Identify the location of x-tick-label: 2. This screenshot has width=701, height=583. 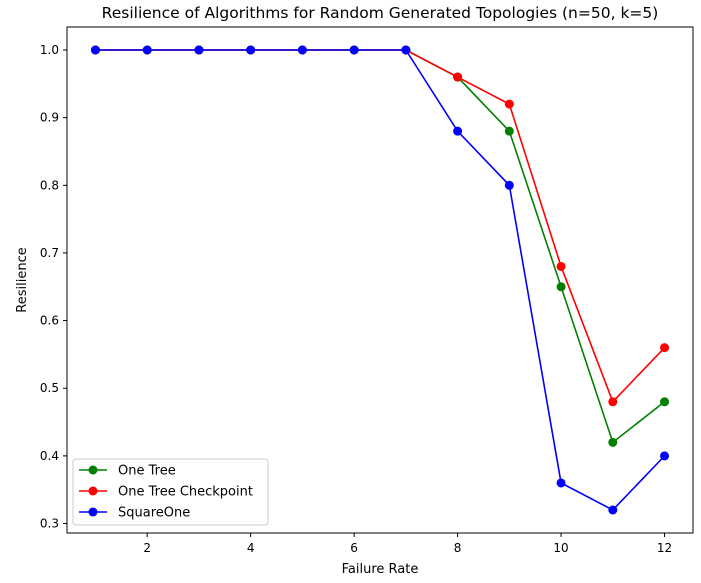
(147, 548).